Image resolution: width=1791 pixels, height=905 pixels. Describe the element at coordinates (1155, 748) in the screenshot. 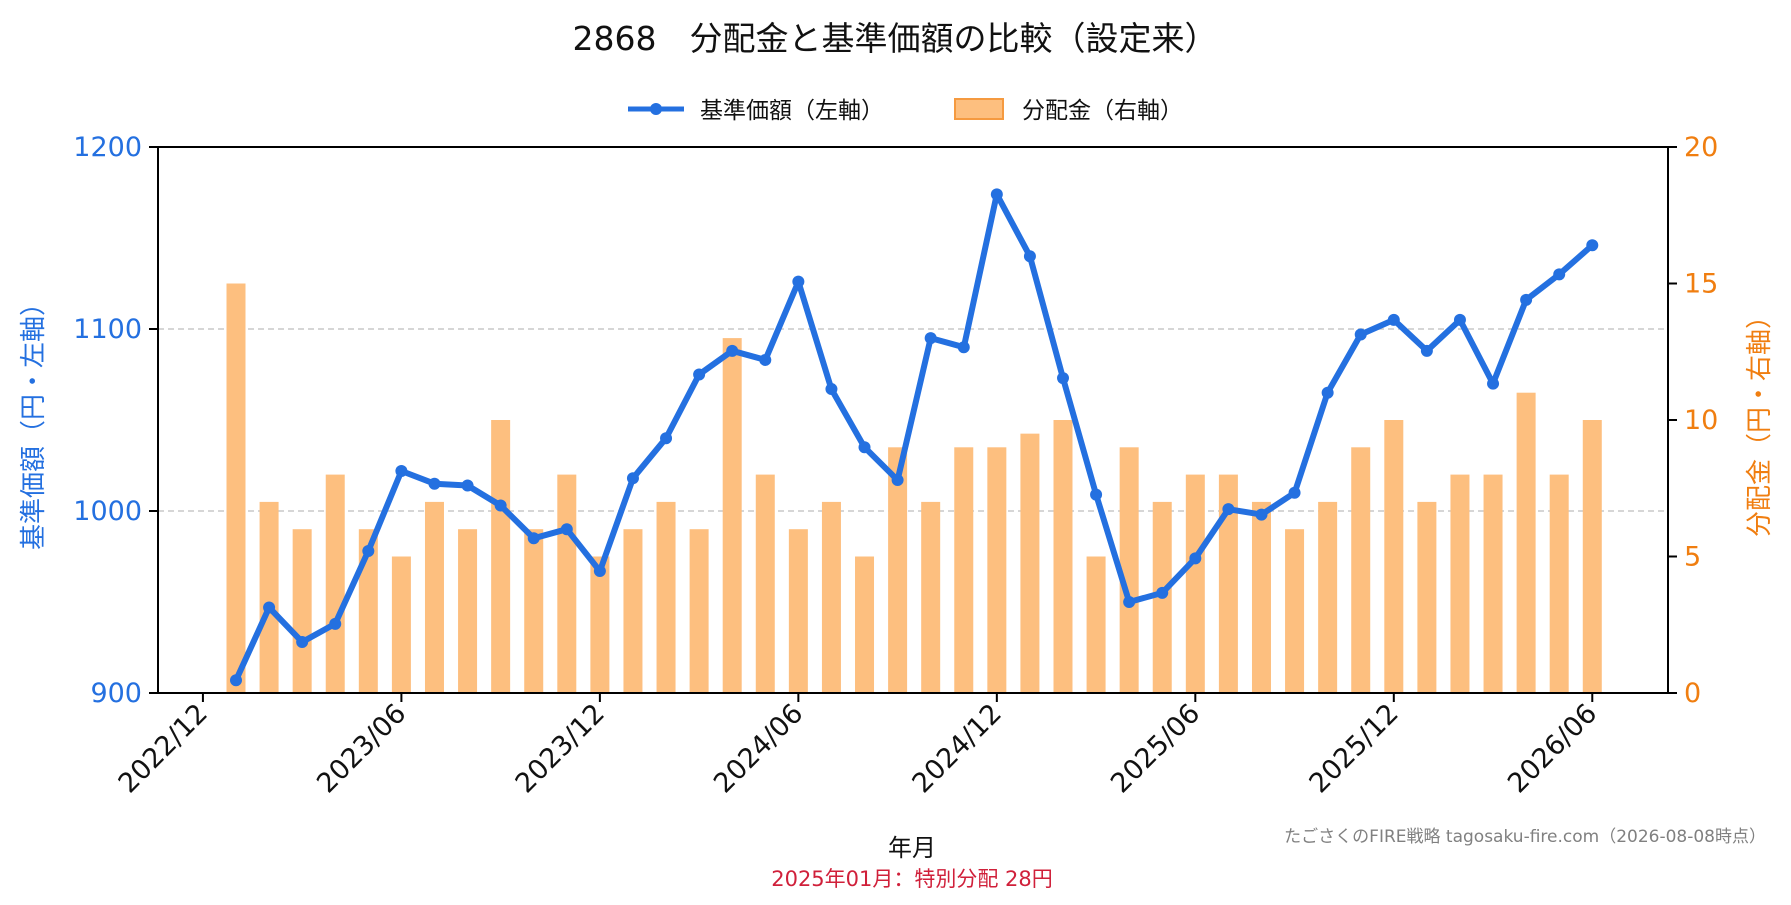

I see `x-tick-label: 2025/06` at that location.